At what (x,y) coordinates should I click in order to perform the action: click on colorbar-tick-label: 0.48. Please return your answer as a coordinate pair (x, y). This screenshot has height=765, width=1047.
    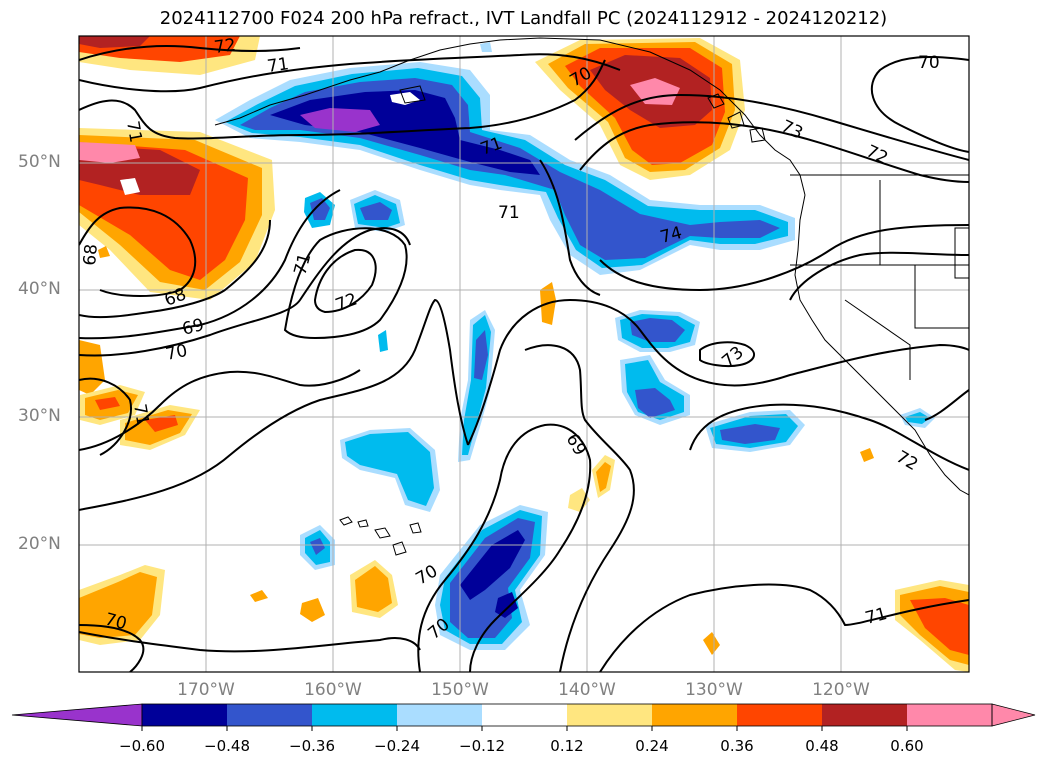
    Looking at the image, I should click on (822, 746).